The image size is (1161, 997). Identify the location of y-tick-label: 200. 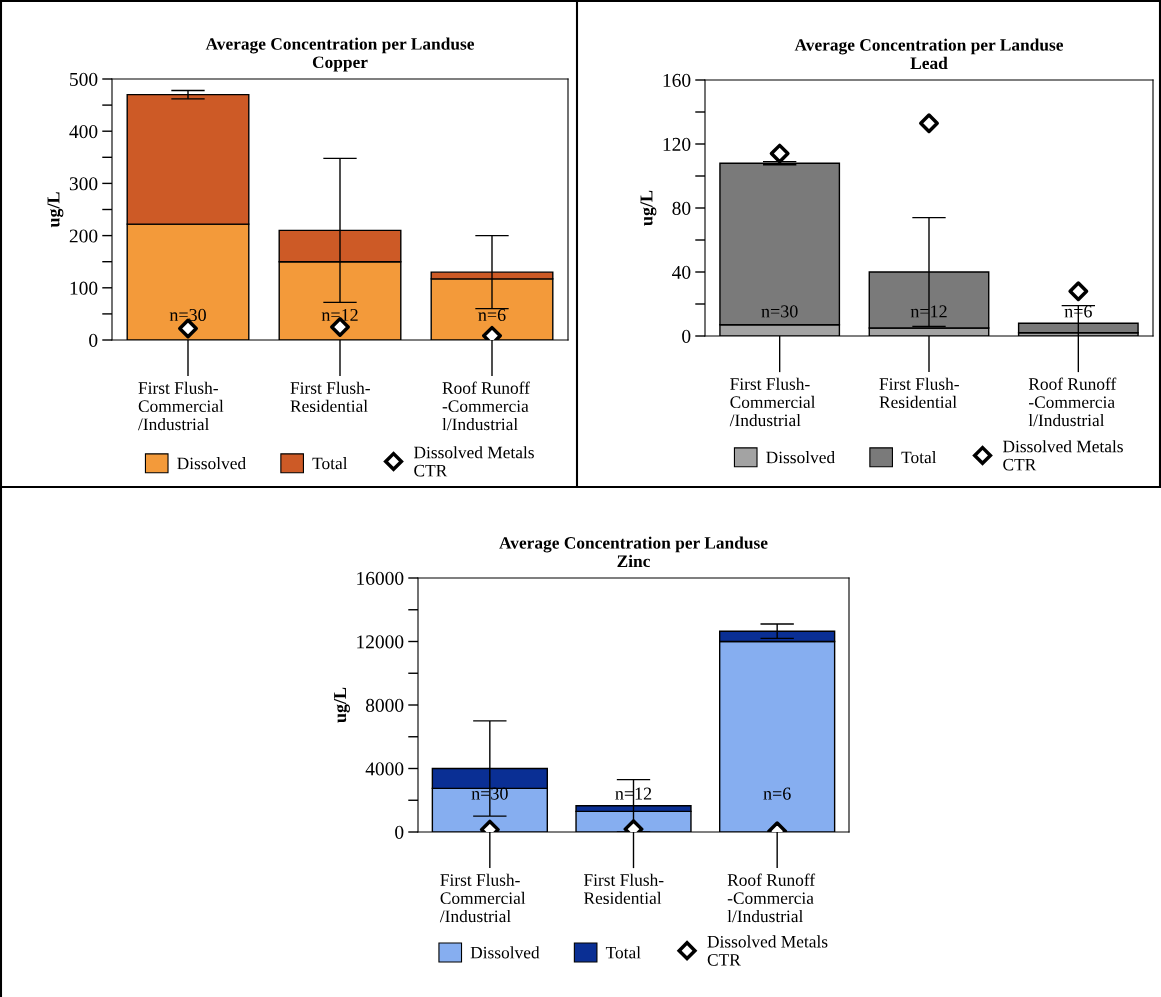
(83, 236).